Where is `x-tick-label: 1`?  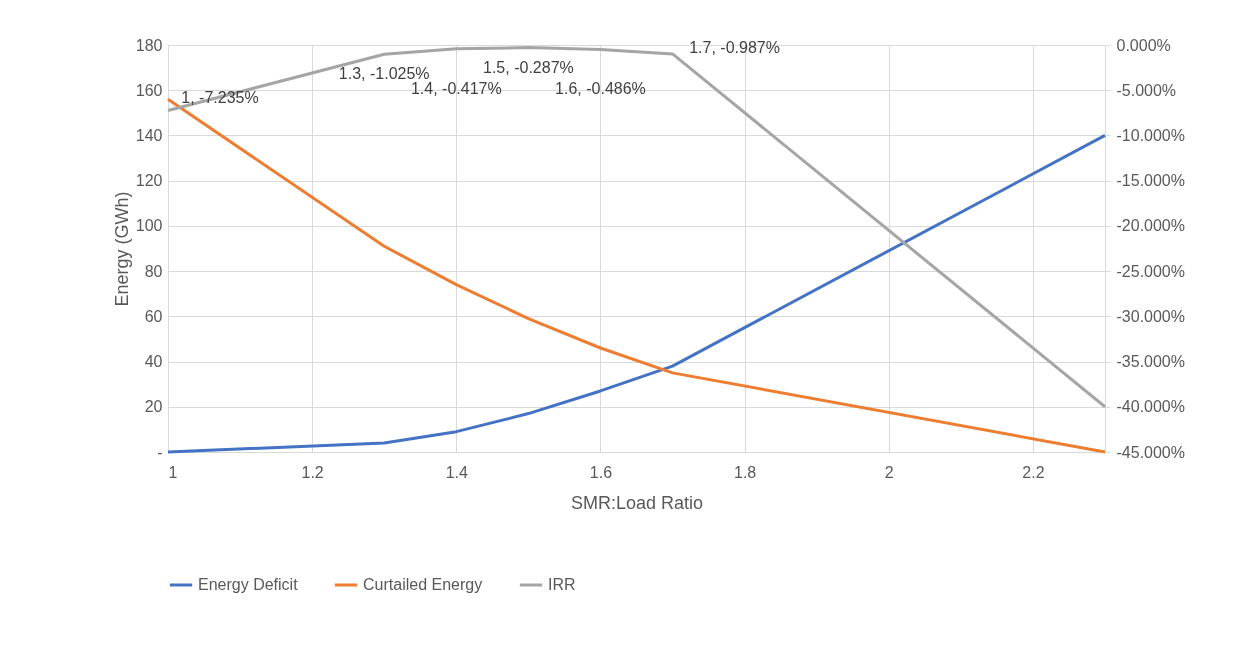 x-tick-label: 1 is located at coordinates (173, 472).